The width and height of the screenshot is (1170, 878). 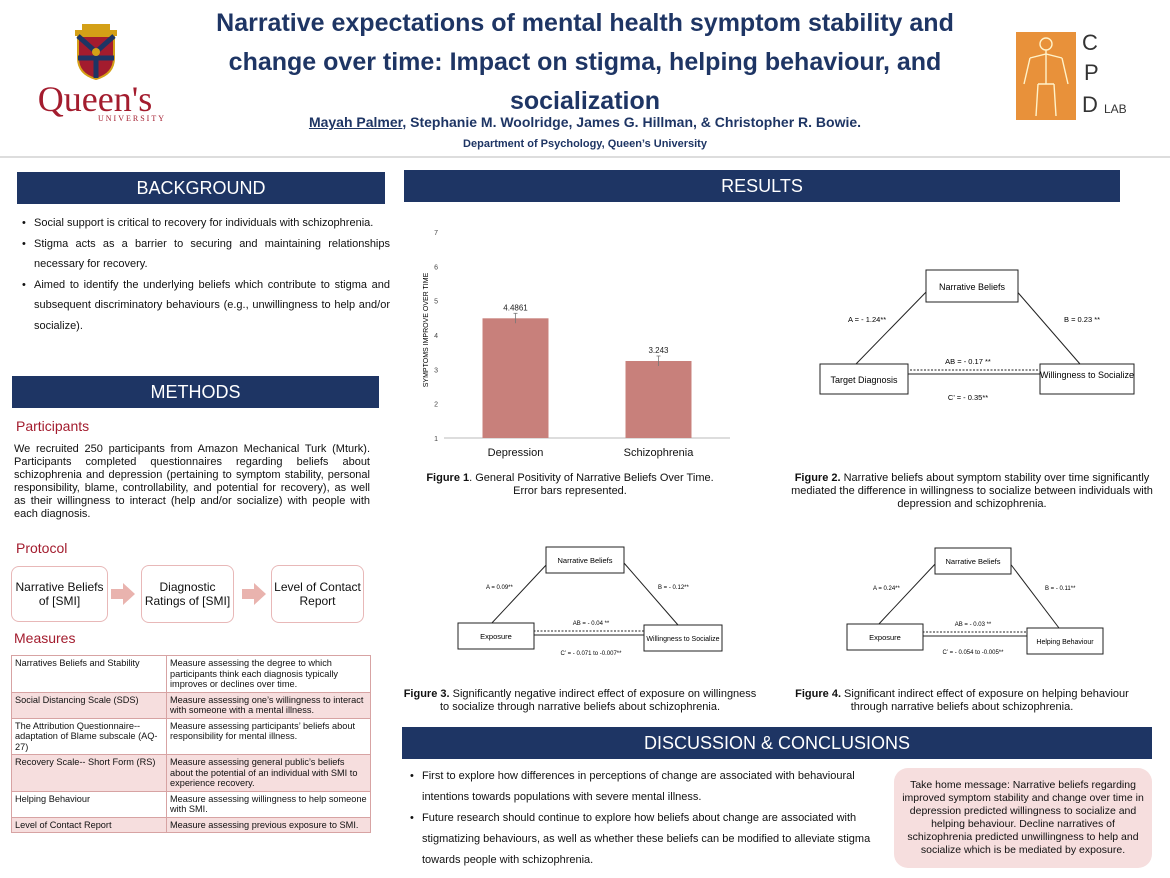 What do you see at coordinates (436, 233) in the screenshot?
I see `y-tick-label: 7` at bounding box center [436, 233].